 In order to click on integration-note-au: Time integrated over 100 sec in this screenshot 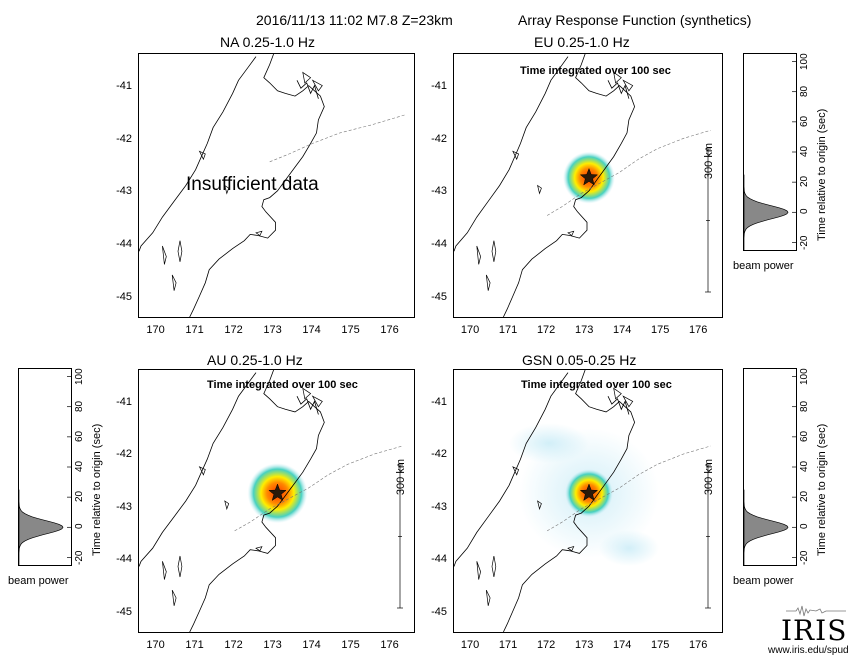, I will do `click(282, 385)`.